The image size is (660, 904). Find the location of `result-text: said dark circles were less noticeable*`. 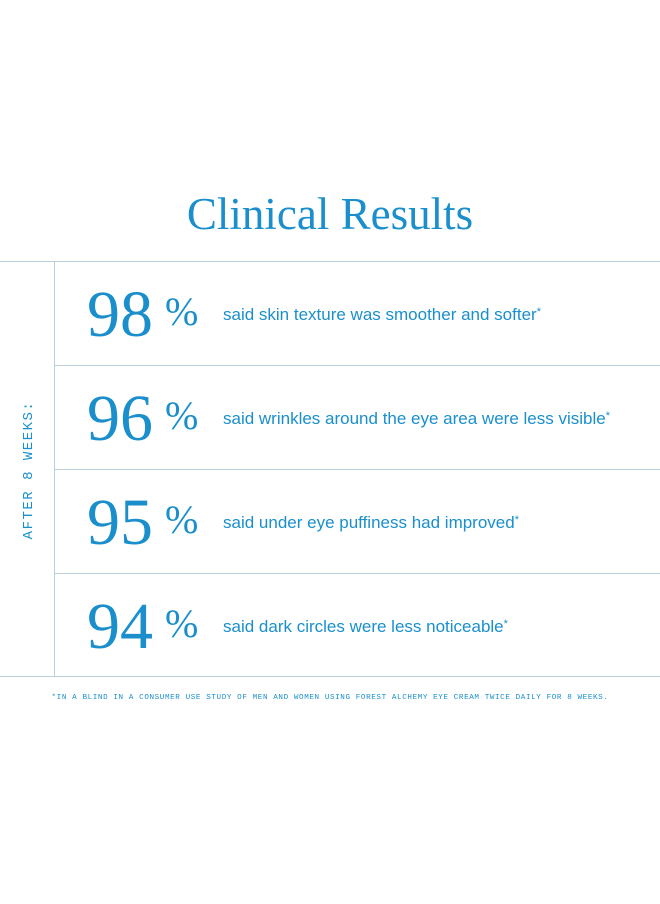

result-text: said dark circles were less noticeable* is located at coordinates (365, 627).